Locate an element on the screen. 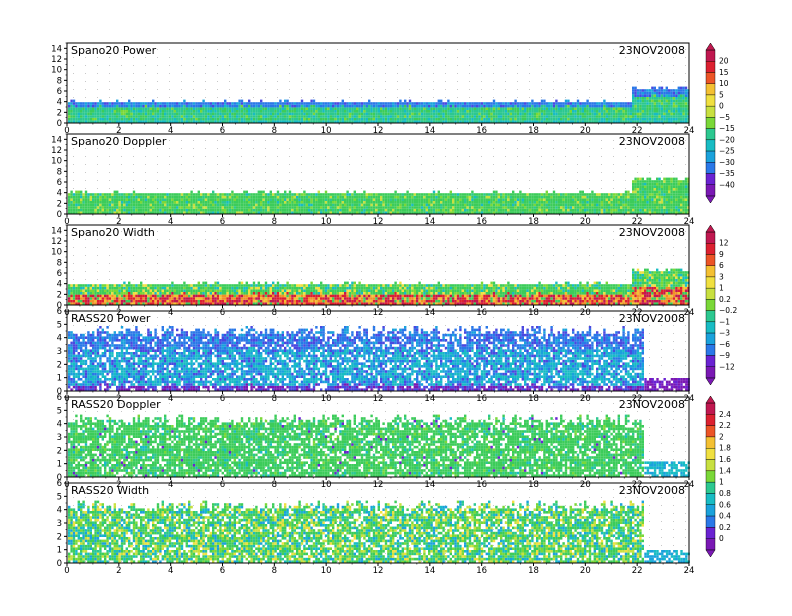 This screenshot has height=616, width=792. colorbar-label: −12 is located at coordinates (727, 366).